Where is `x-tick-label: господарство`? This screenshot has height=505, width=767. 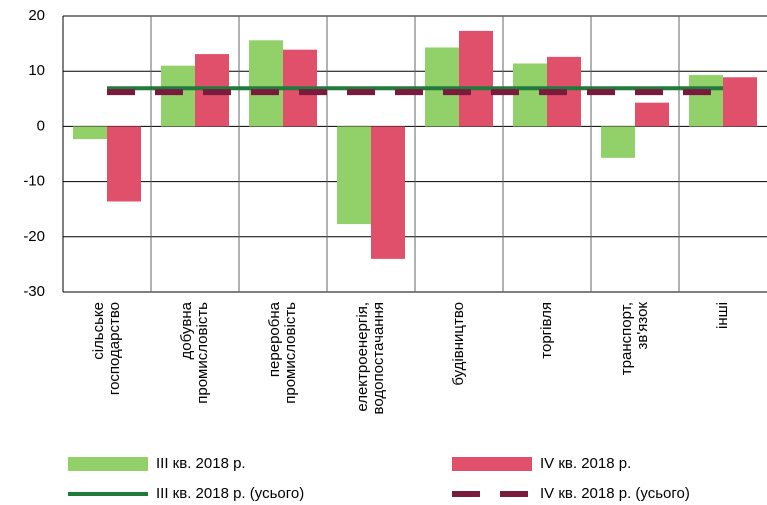 x-tick-label: господарство is located at coordinates (114, 348).